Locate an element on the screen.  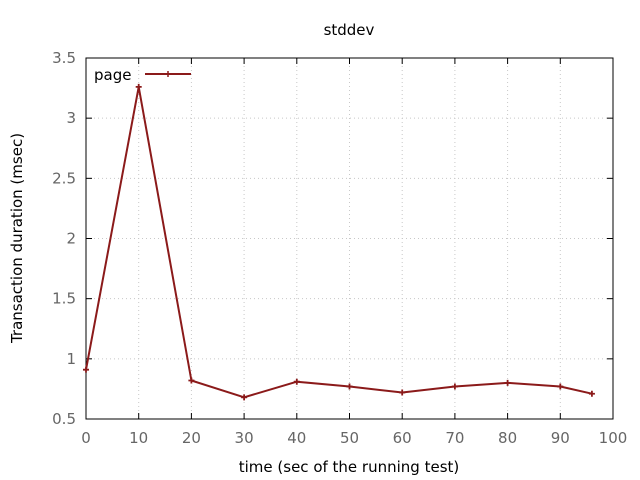
y-tick-label-4: 2.5 is located at coordinates (64, 178).